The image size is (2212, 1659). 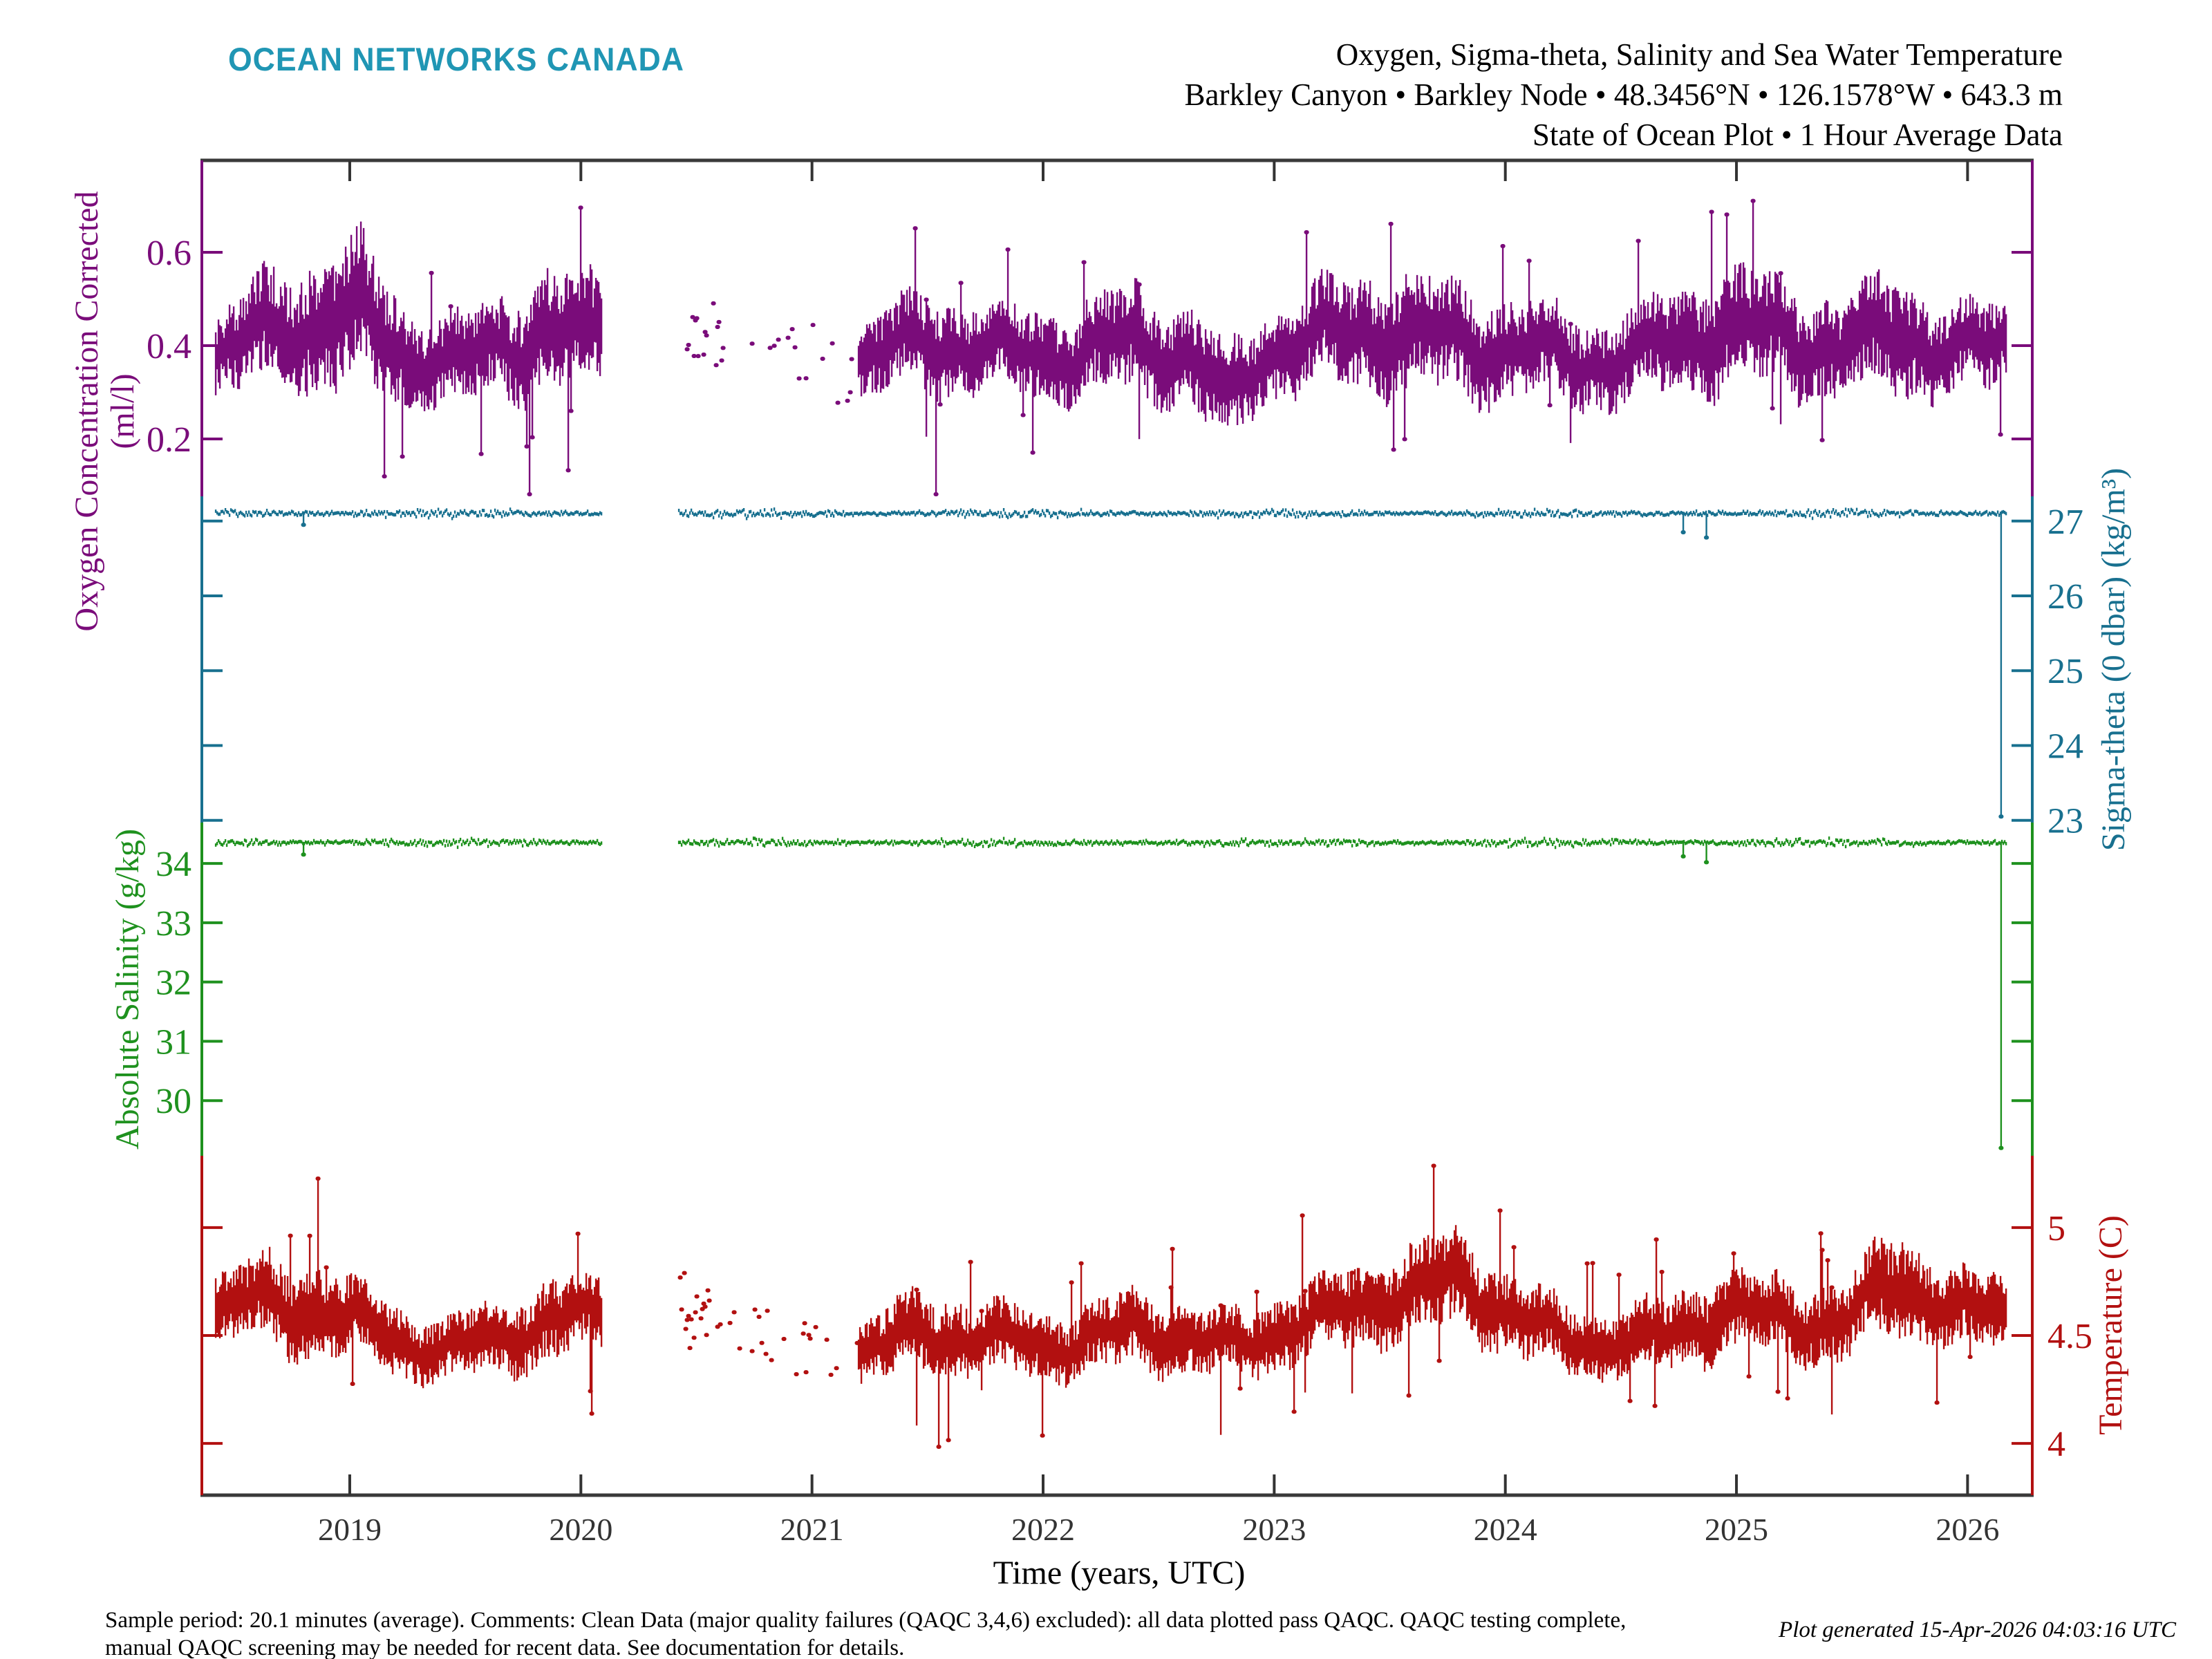 What do you see at coordinates (86, 412) in the screenshot?
I see `oxygen-axis-title-line1: Oxygen Concentration Corrected` at bounding box center [86, 412].